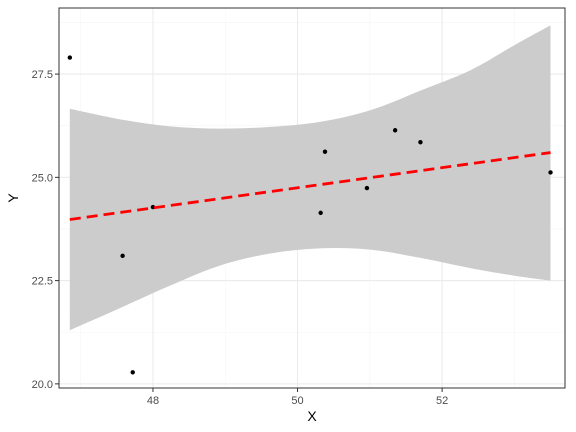 The image size is (576, 432). I want to click on x-tick-label: 52, so click(442, 401).